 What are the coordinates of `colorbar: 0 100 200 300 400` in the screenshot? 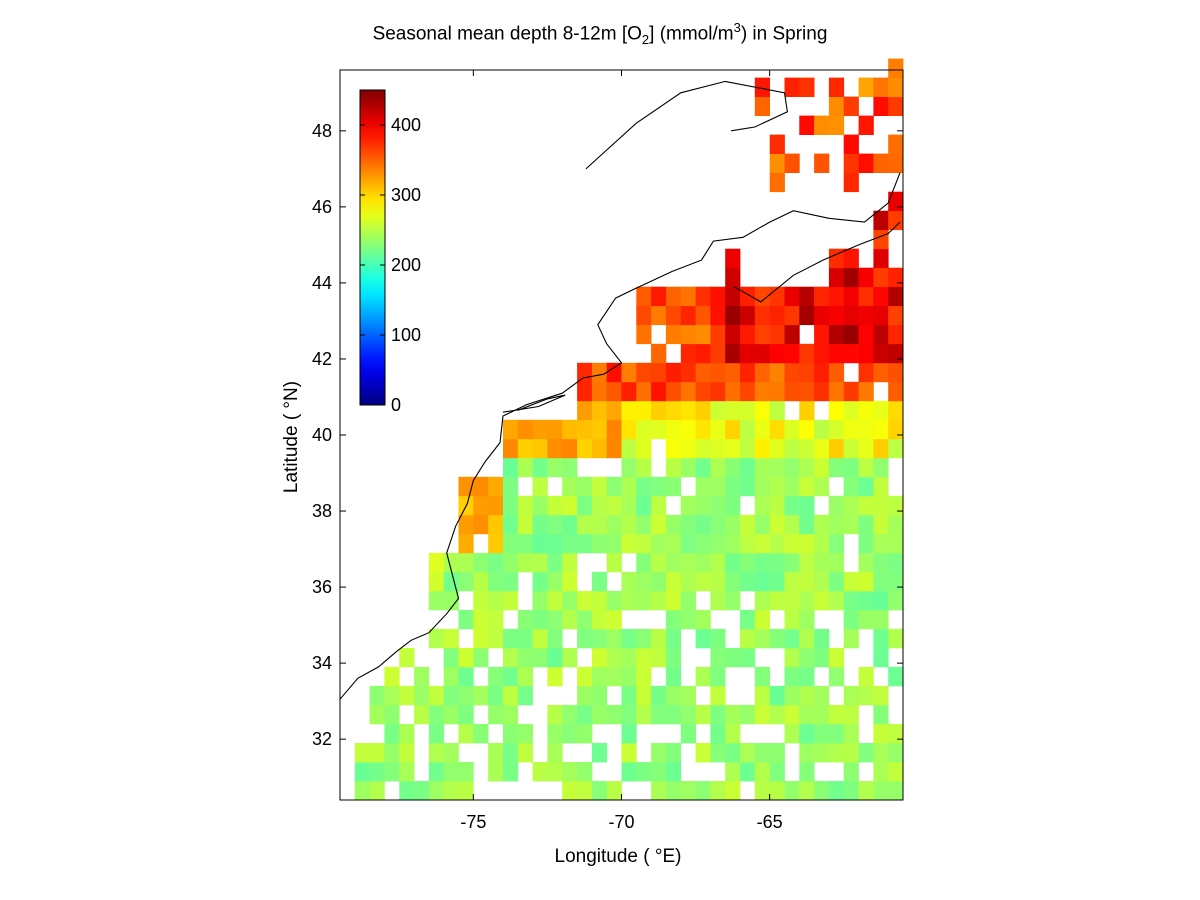 It's located at (390, 252).